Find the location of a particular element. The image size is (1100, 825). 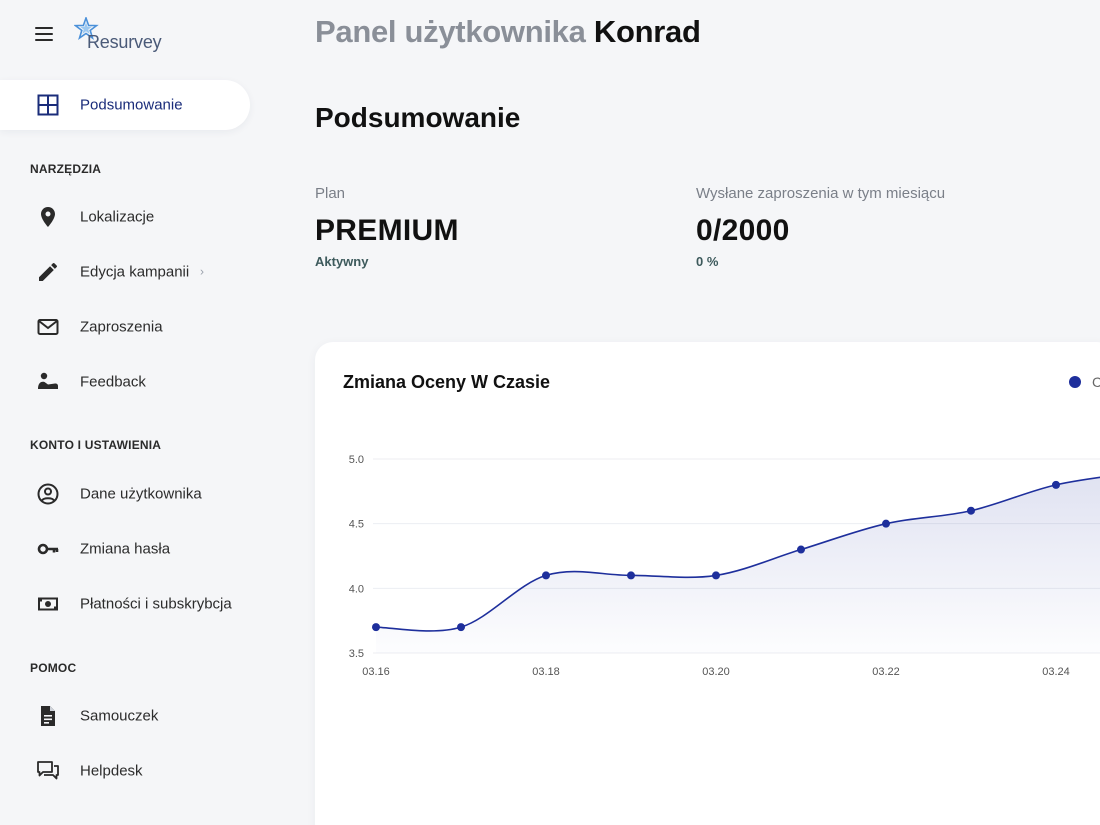

brand-name: Resurvey is located at coordinates (124, 42).